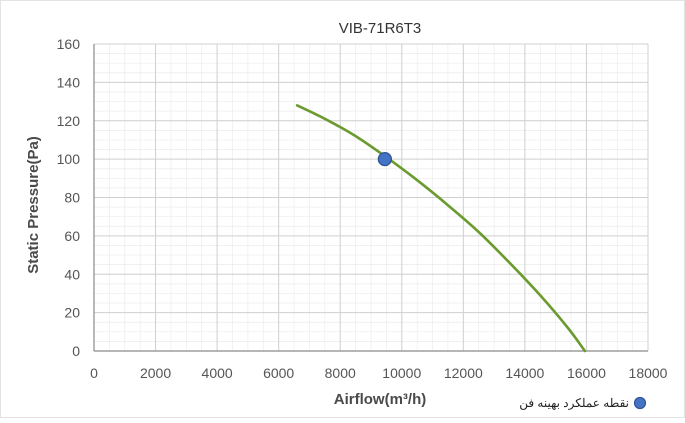  Describe the element at coordinates (524, 373) in the screenshot. I see `x-tick-label: 14000` at that location.